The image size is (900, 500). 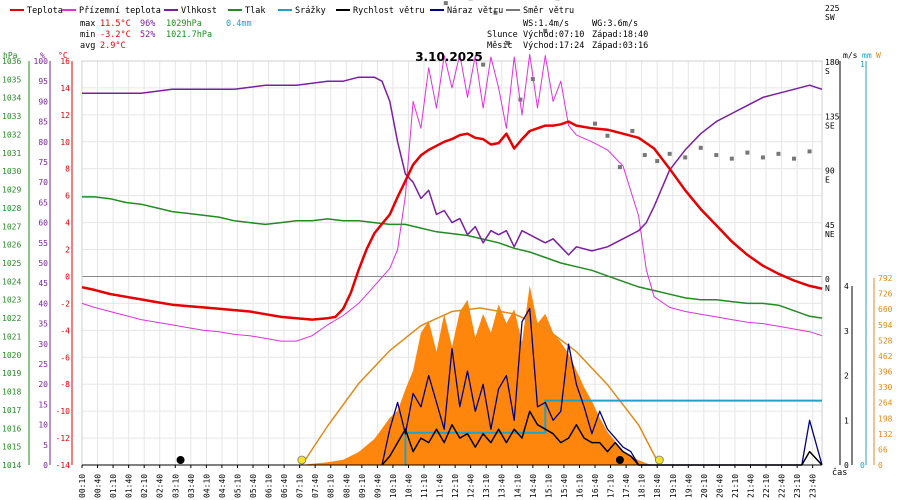 I want to click on tick-humidity: 10, so click(x=43, y=425).